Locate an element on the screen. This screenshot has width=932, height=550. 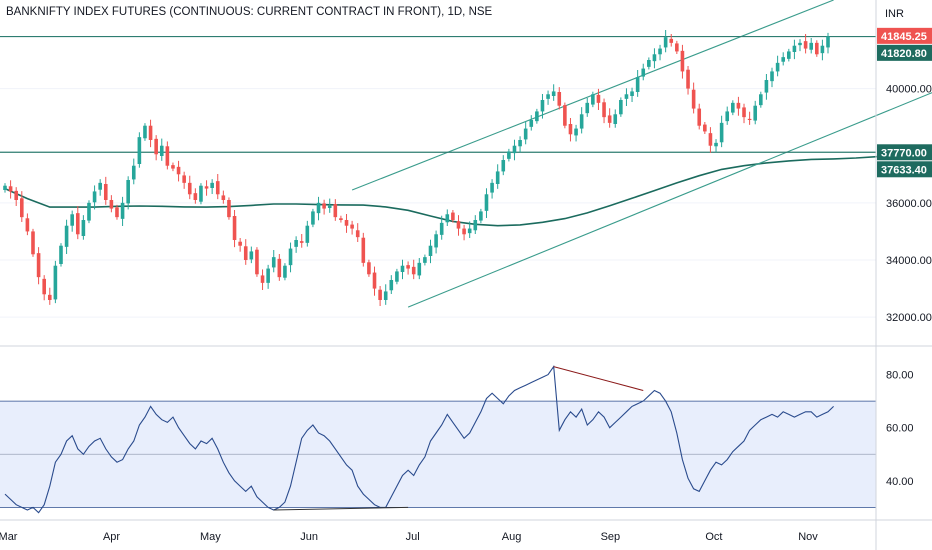
price-badge-label: 41820.80 is located at coordinates (904, 54).